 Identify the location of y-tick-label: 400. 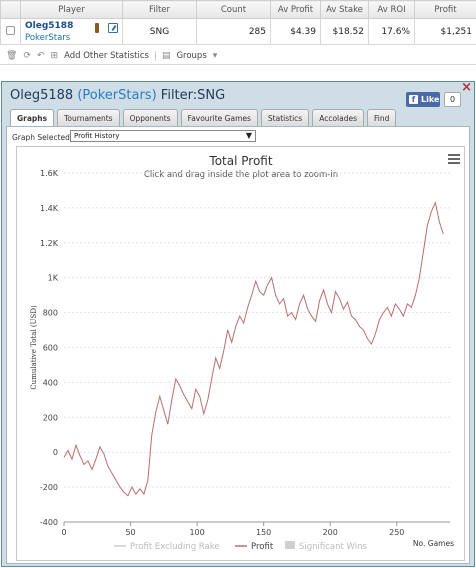
(50, 382).